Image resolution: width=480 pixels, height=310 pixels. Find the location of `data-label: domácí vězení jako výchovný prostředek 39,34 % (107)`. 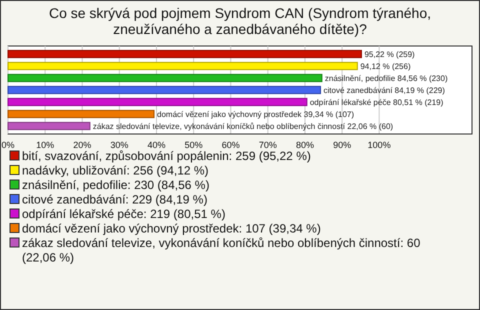

data-label: domácí vězení jako výchovný prostředek 39,34 % (107) is located at coordinates (255, 114).